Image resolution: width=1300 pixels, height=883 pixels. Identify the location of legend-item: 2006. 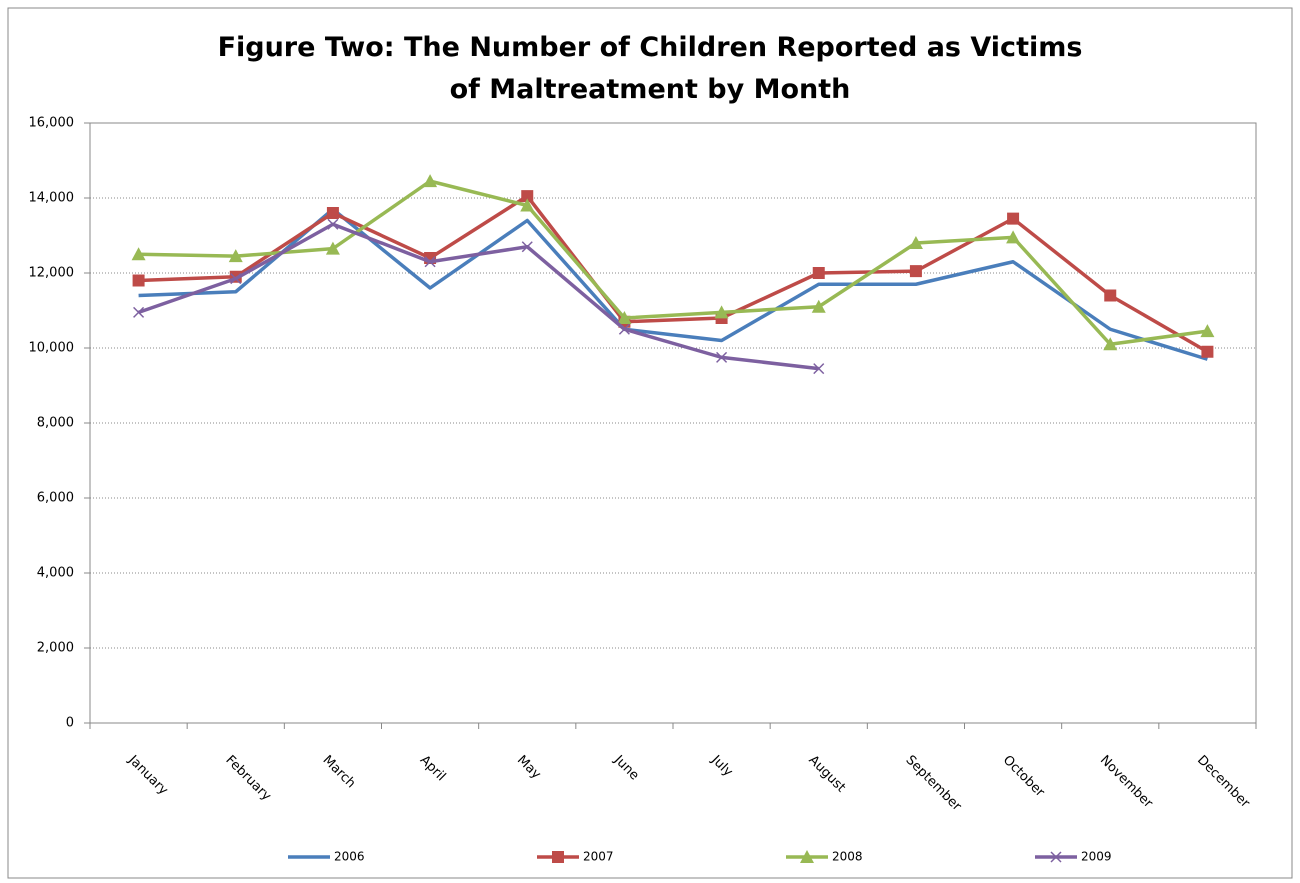
(326, 857).